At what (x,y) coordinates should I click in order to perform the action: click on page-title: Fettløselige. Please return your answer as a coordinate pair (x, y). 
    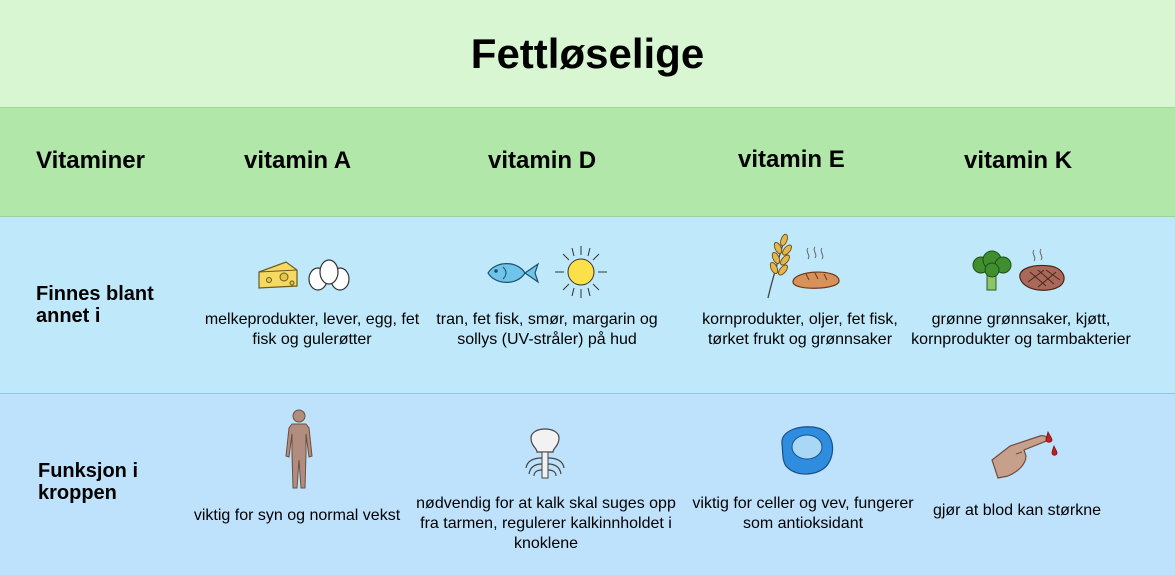
    Looking at the image, I should click on (587, 53).